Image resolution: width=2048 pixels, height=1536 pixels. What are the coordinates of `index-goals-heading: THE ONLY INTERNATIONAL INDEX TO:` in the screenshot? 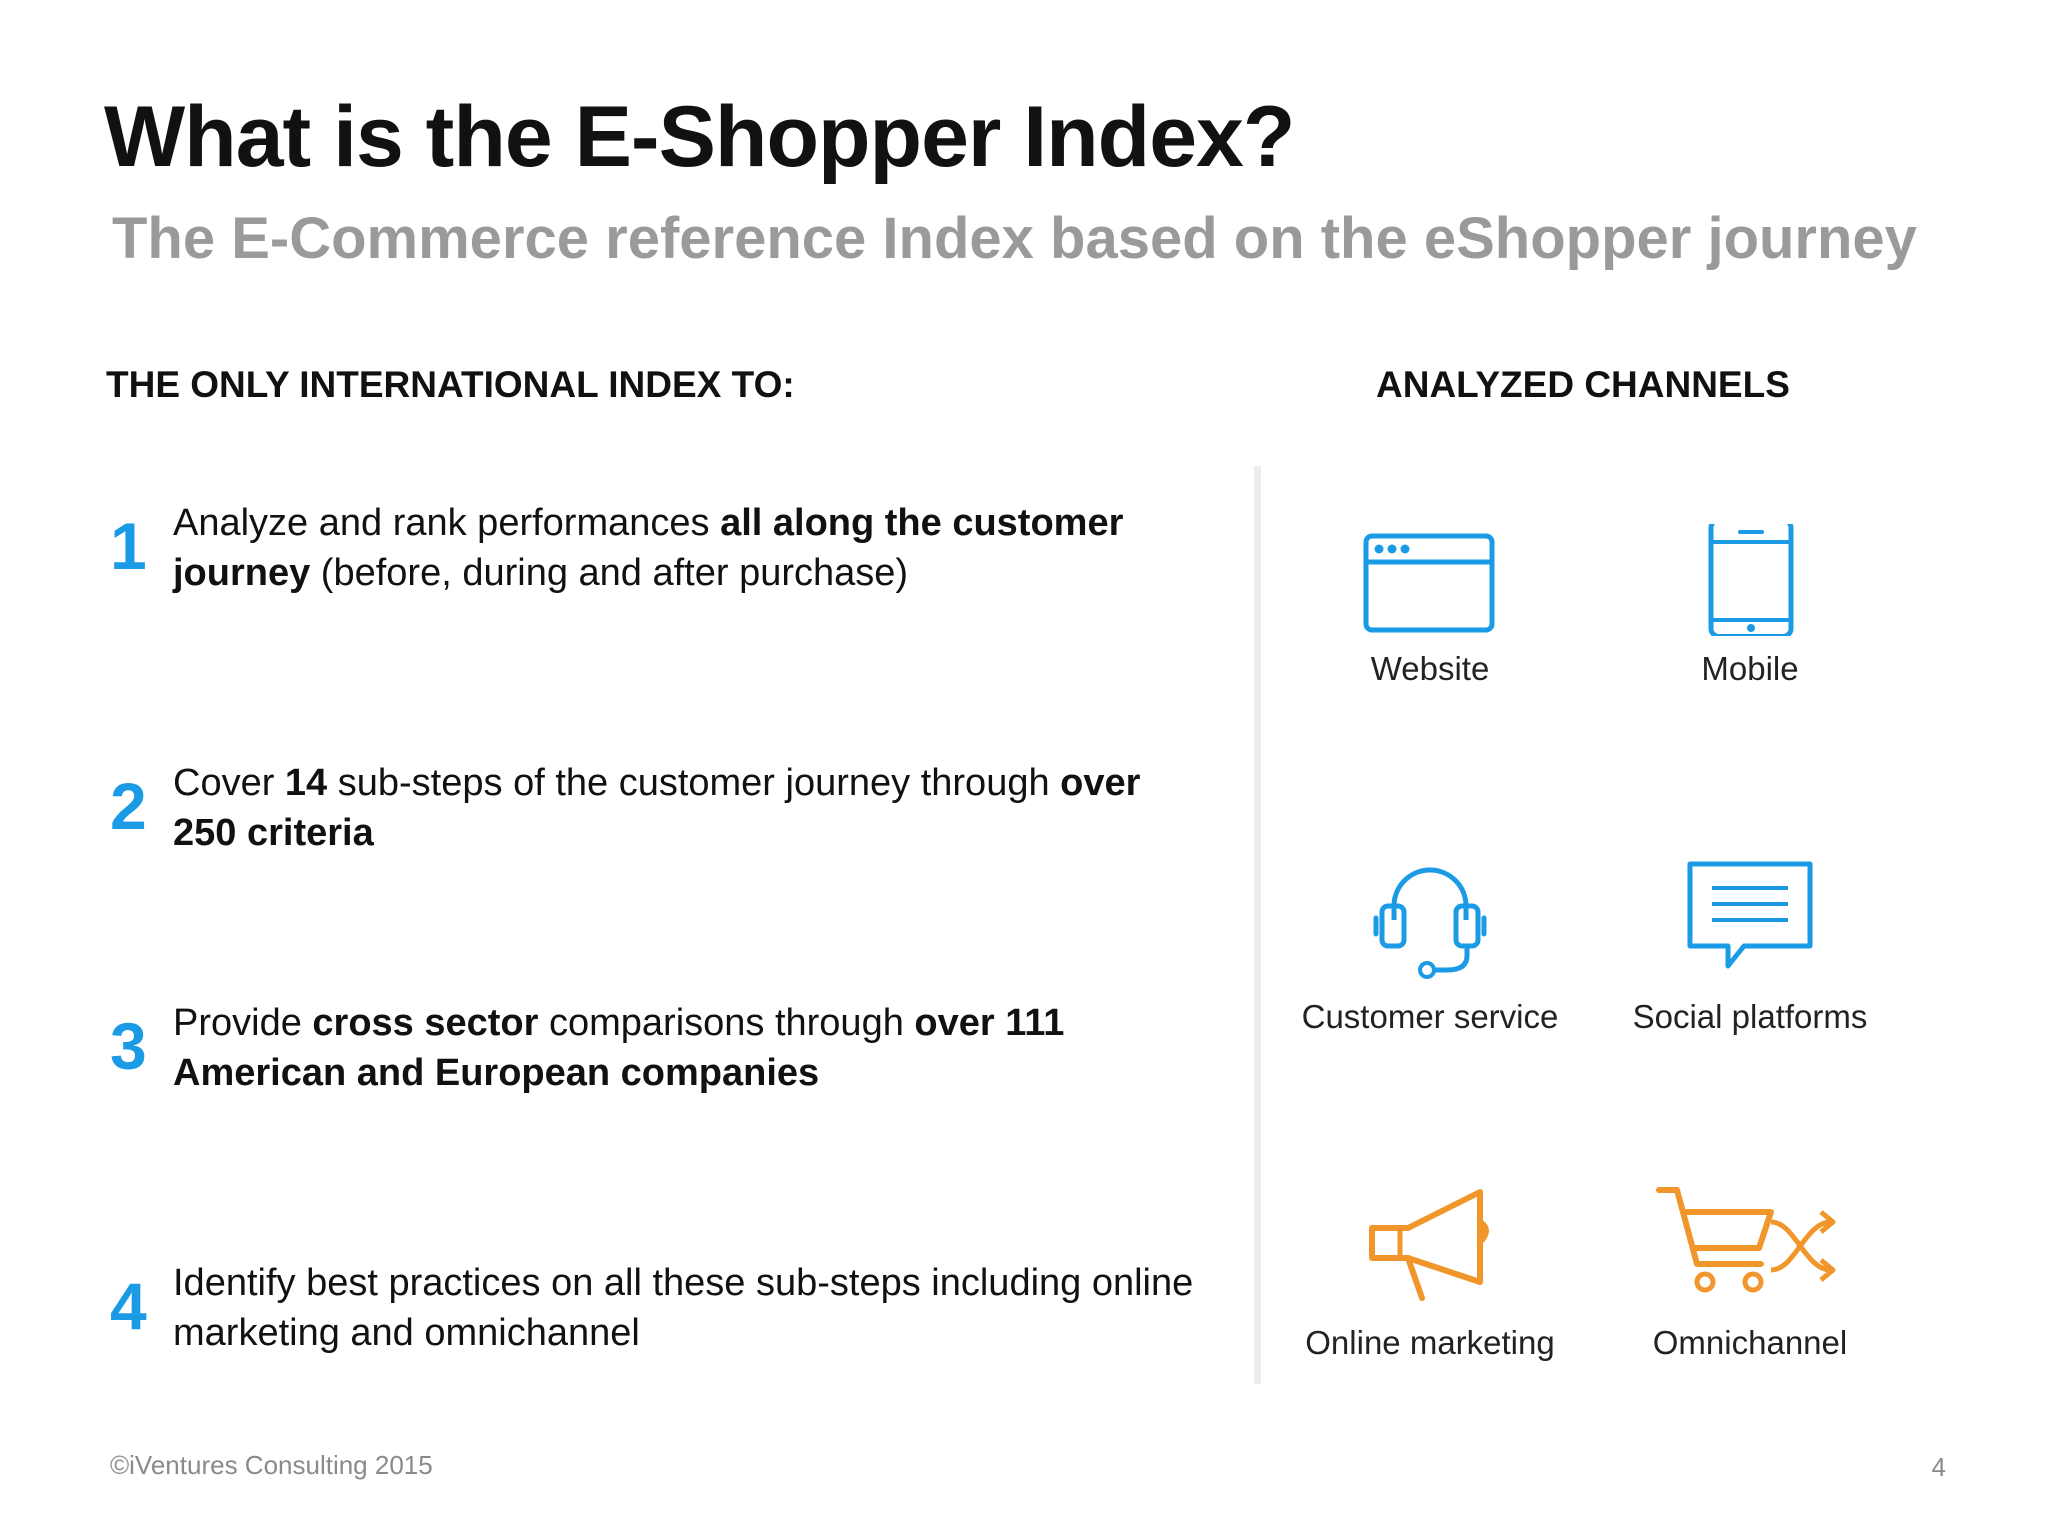 It's located at (450, 384).